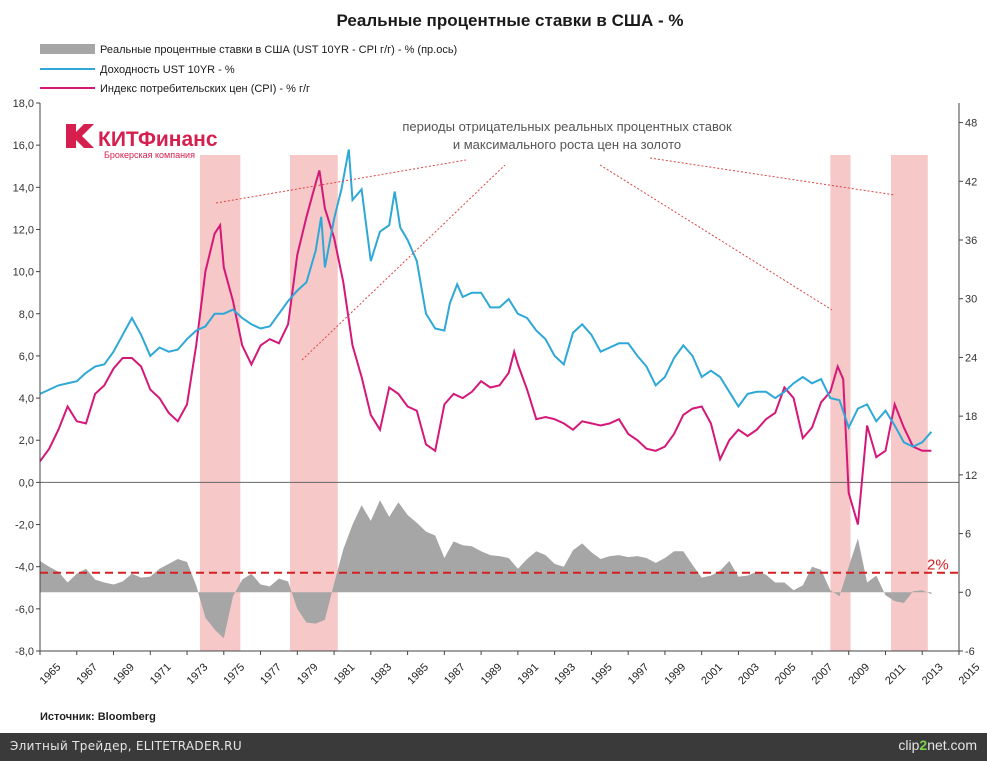 This screenshot has width=987, height=761. Describe the element at coordinates (970, 674) in the screenshot. I see `x-tick-label: 2015` at that location.